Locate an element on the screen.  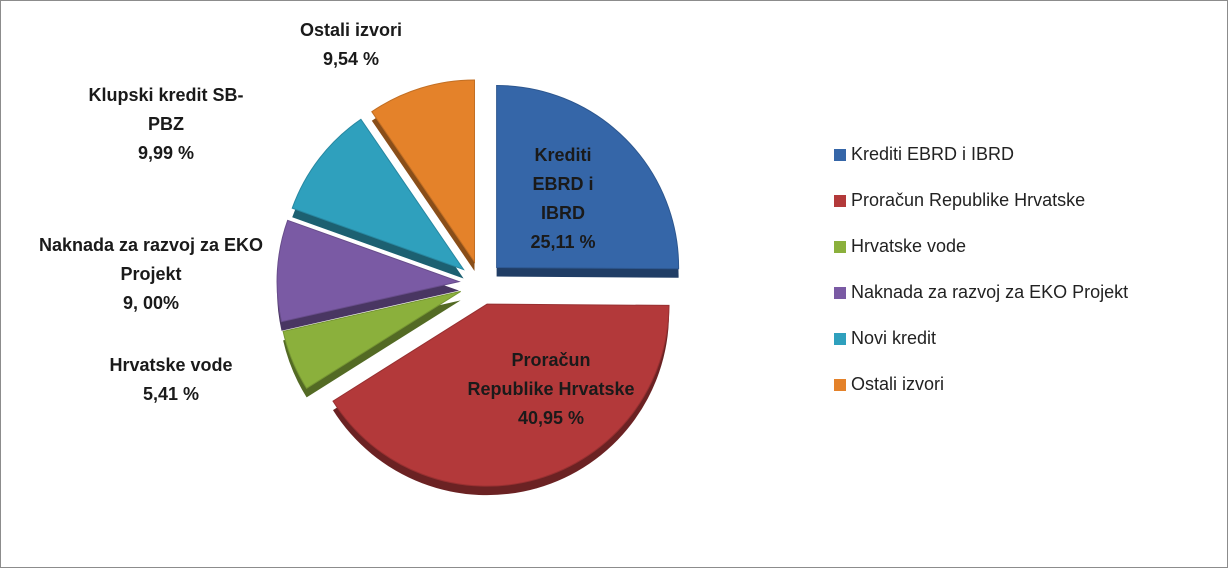
legend-item: Proračun Republike Hrvatske is located at coordinates (959, 200).